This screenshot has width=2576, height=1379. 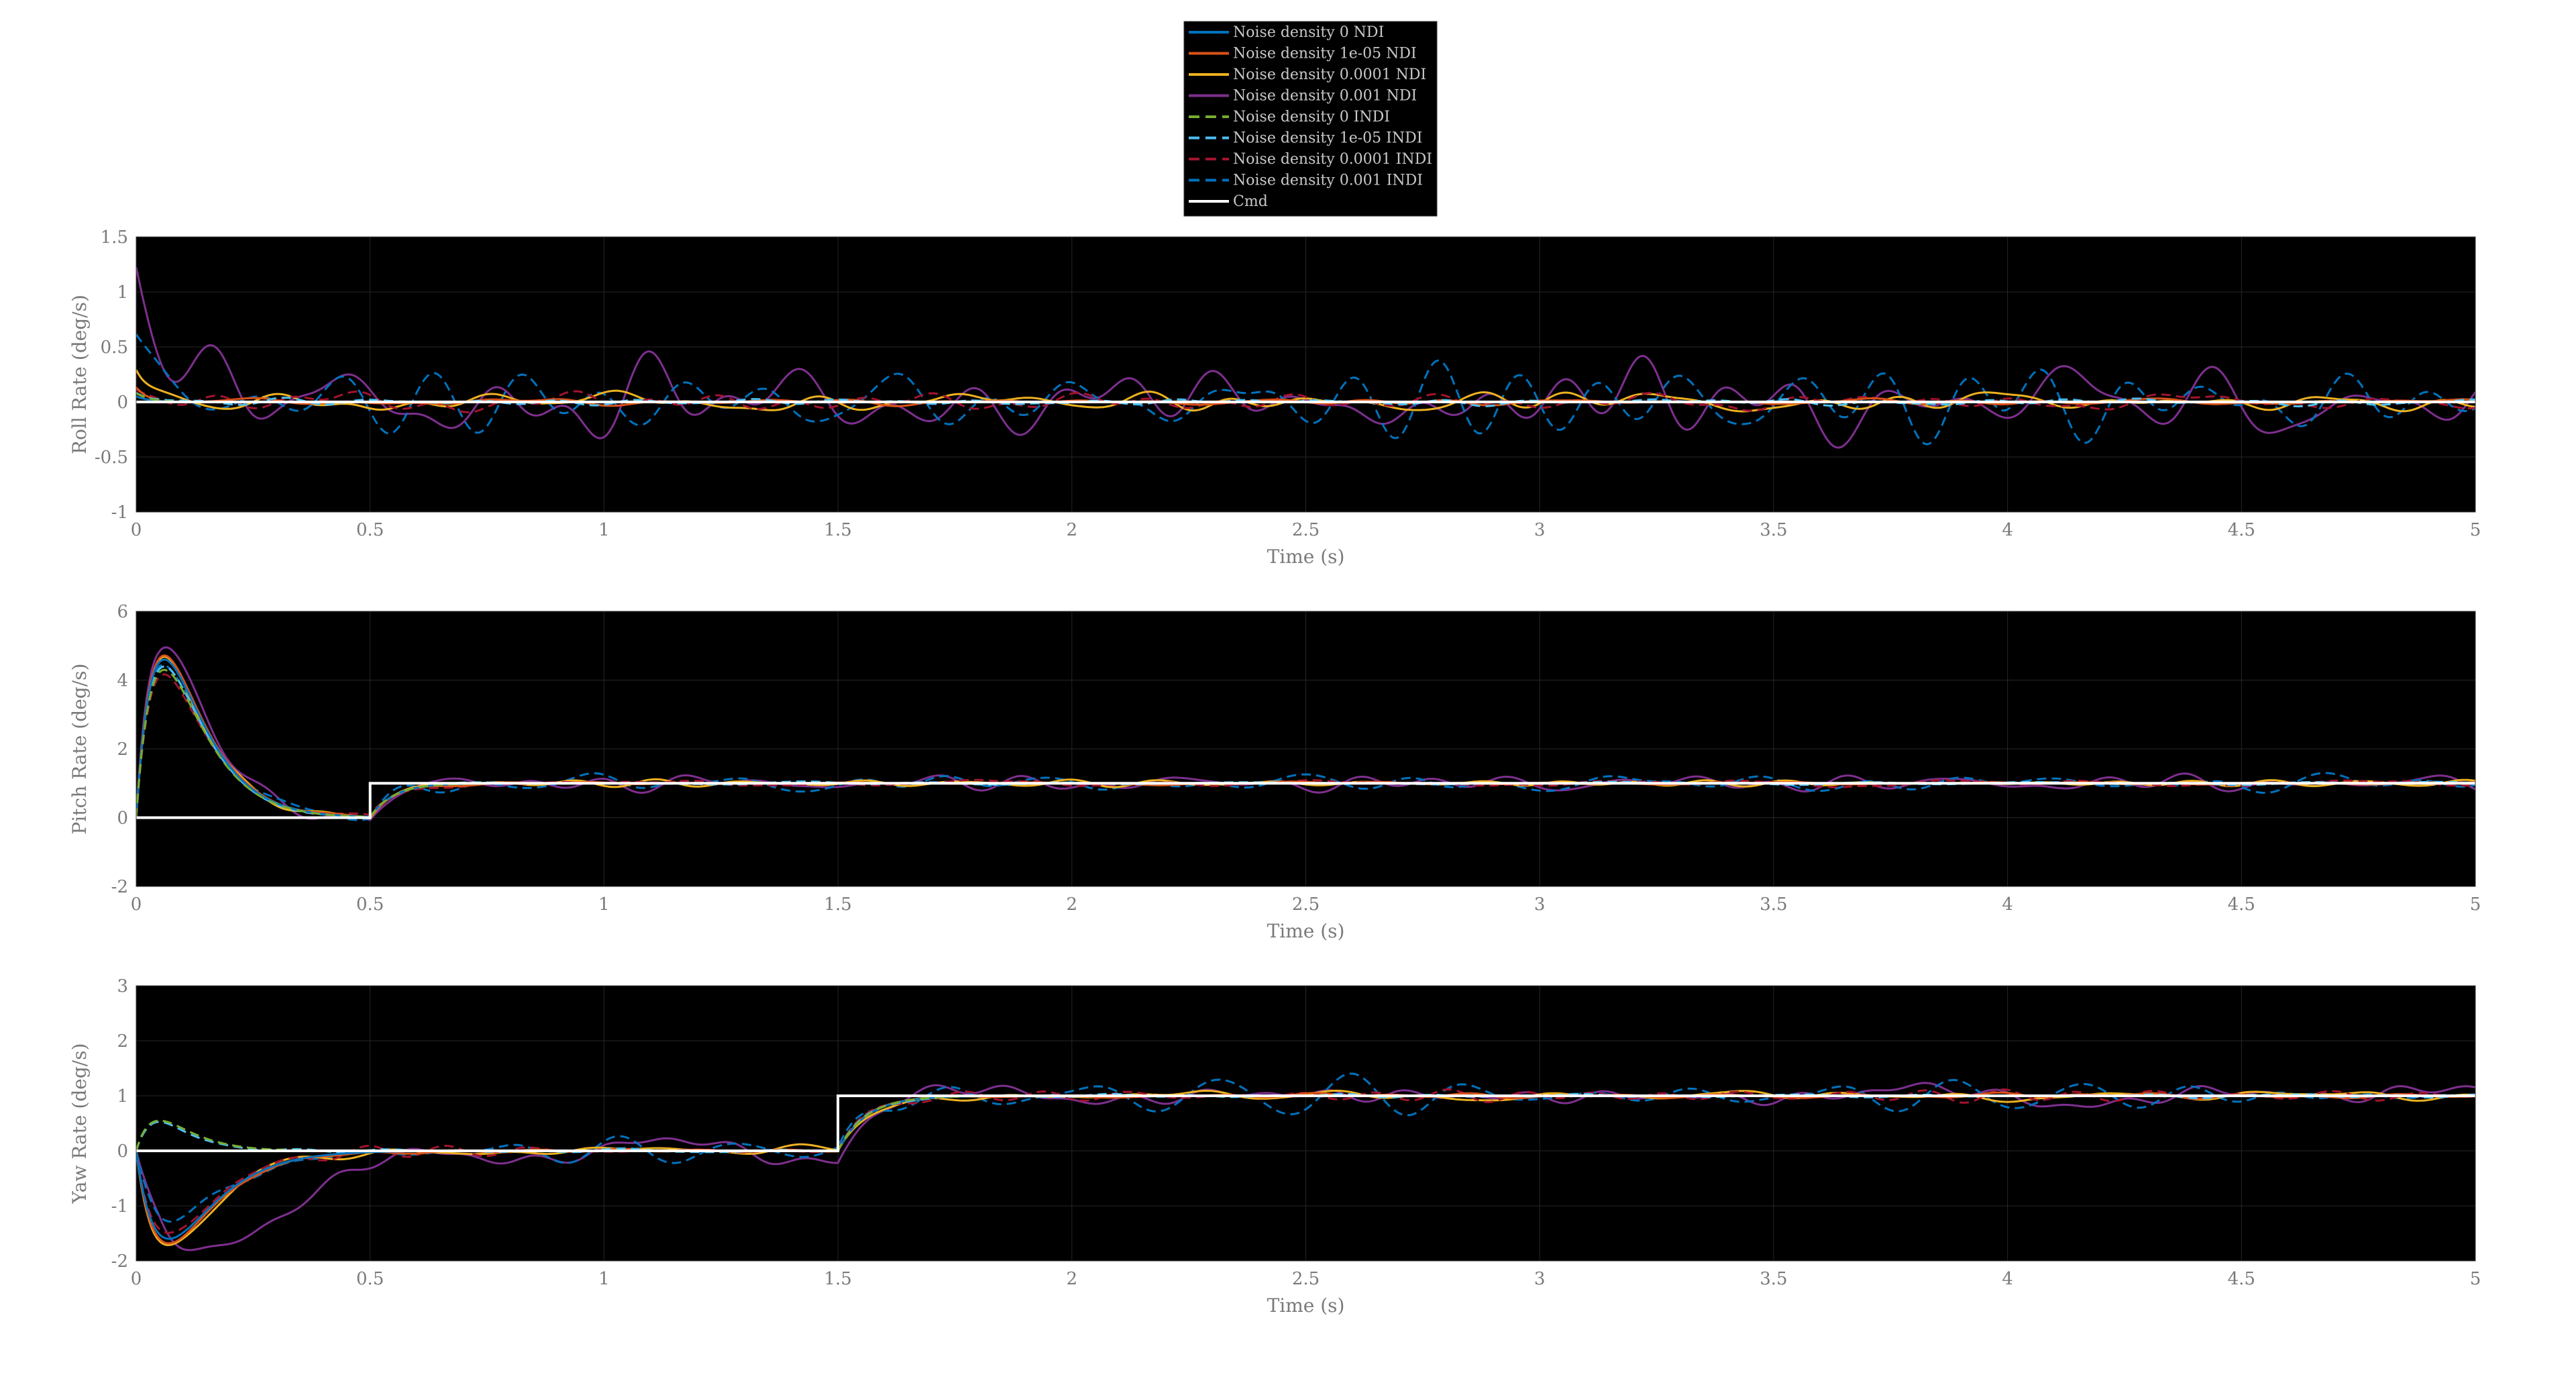 I want to click on legend-label: Noise density 1e-05 INDI, so click(x=1327, y=138).